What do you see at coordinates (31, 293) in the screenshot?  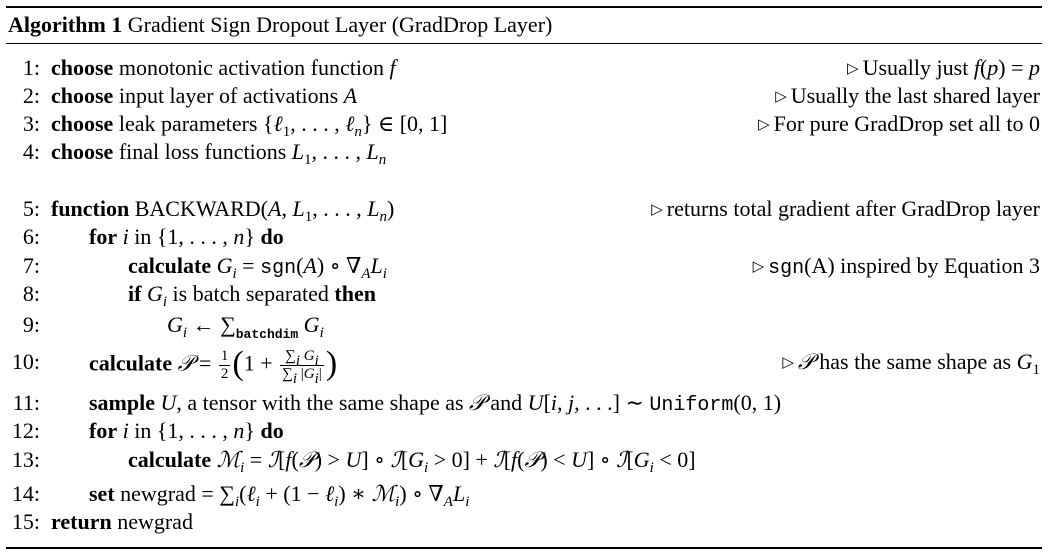 I see `line-number: 8:` at bounding box center [31, 293].